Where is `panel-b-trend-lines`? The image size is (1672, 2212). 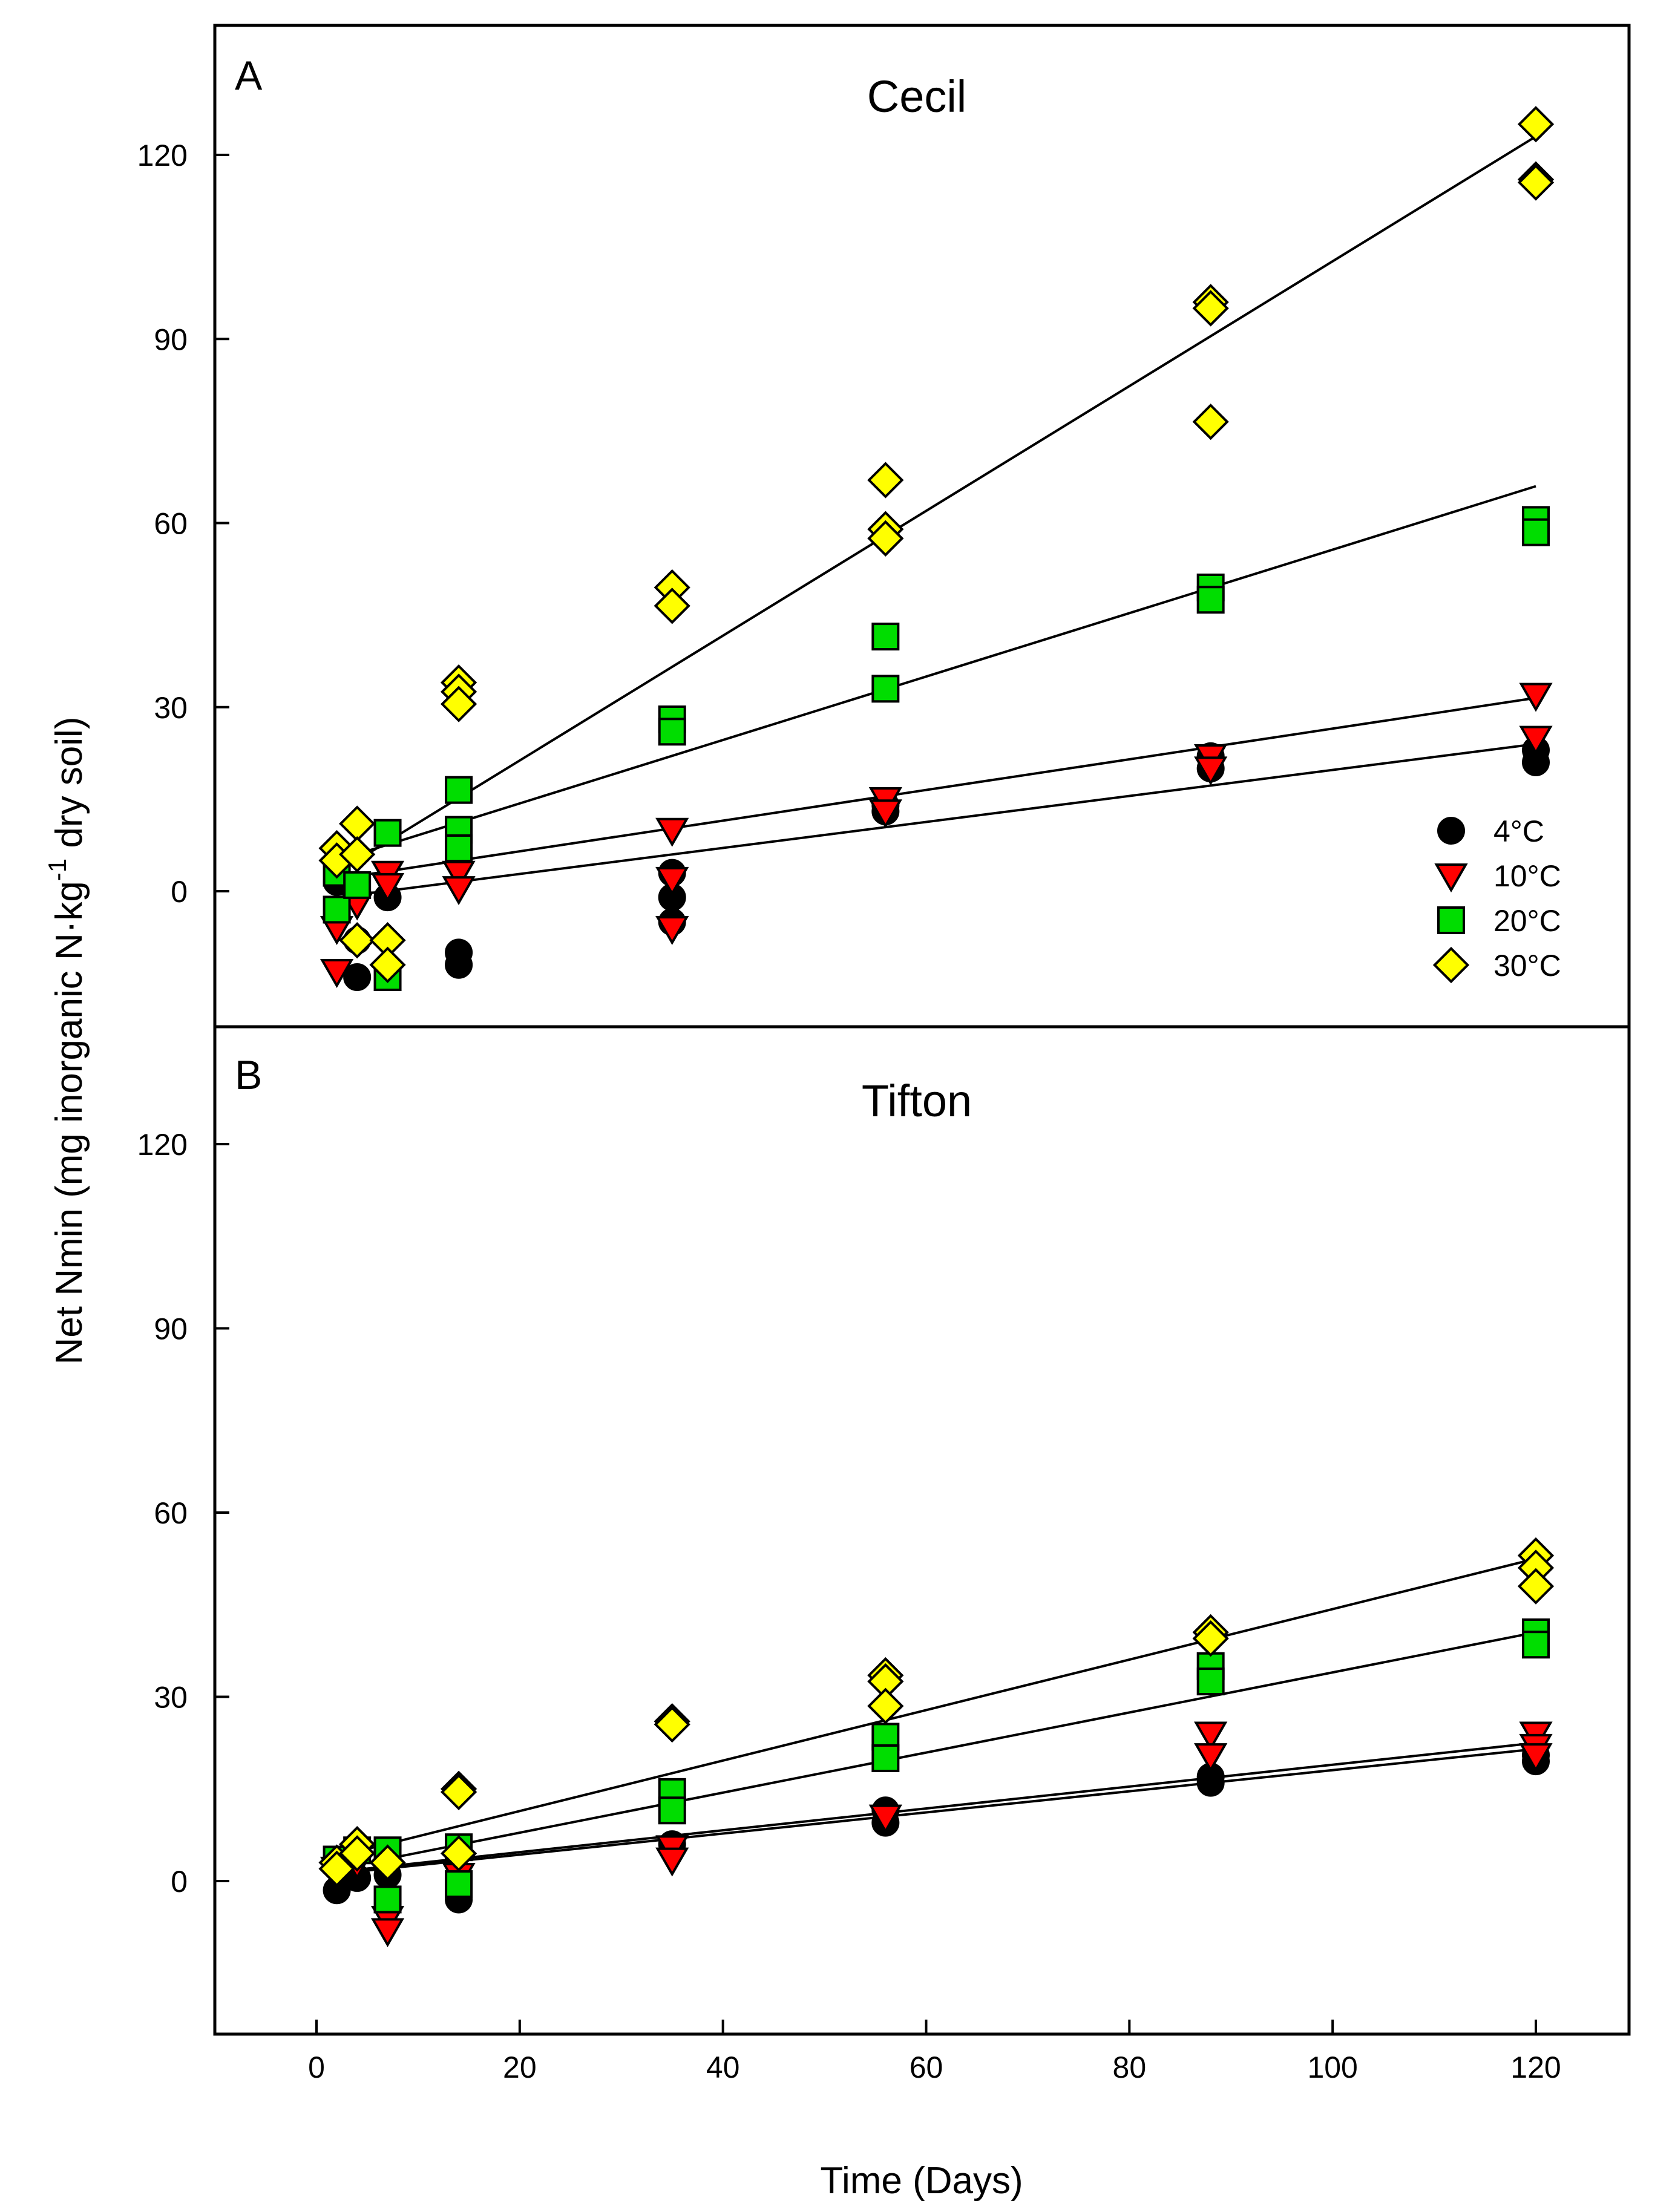
panel-b-trend-lines is located at coordinates (936, 1716).